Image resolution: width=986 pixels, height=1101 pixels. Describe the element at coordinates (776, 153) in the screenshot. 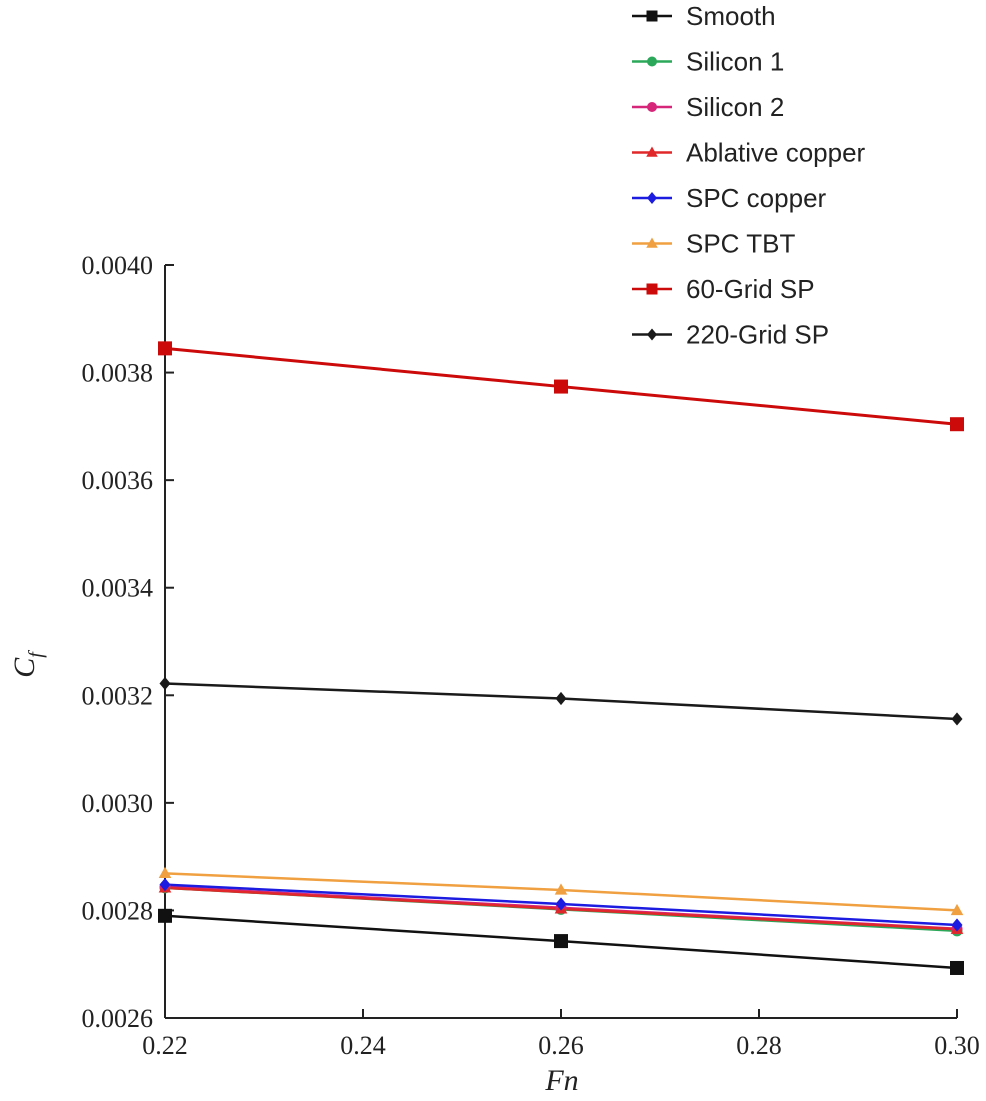

I see `legend-label: Ablative copper` at that location.